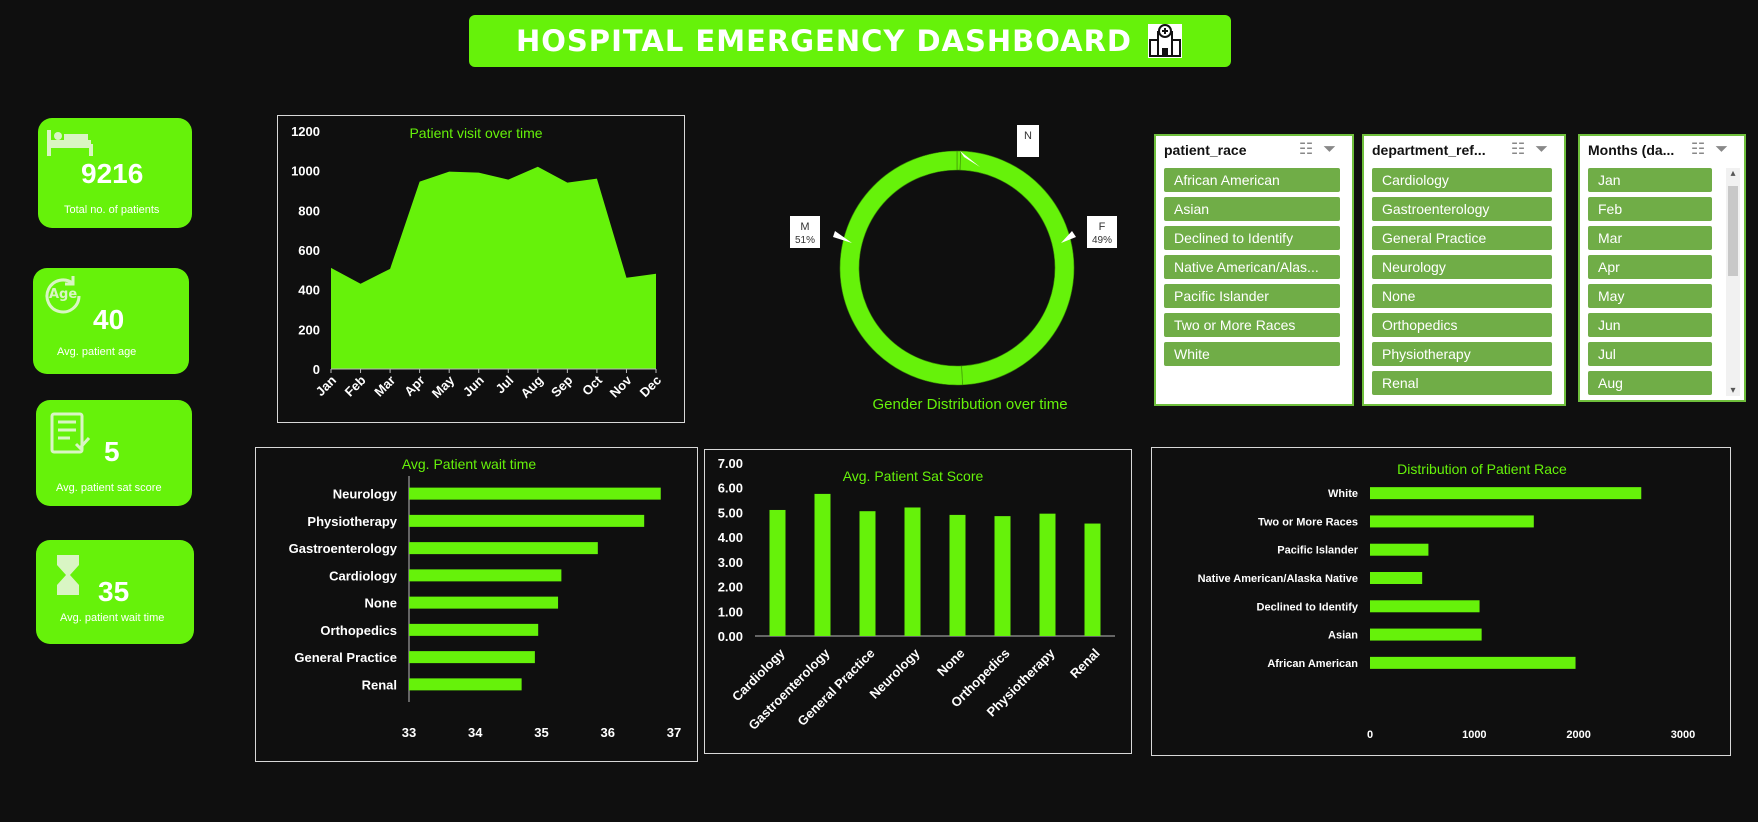  I want to click on y-tick-label: Renal, so click(379, 684).